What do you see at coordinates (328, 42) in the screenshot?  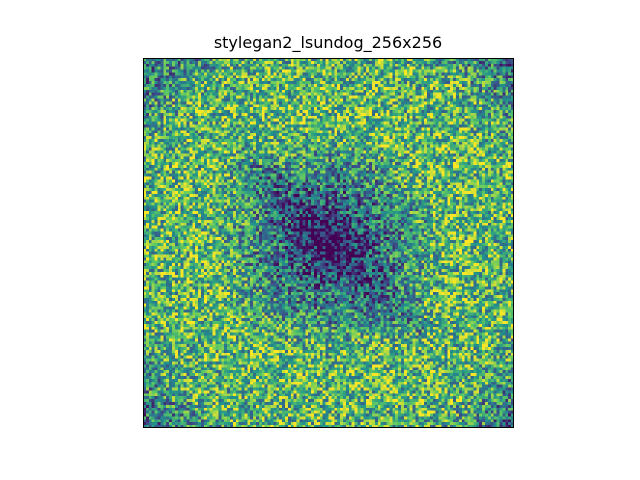 I see `chart-title: stylegan2_lsundog_256x256` at bounding box center [328, 42].